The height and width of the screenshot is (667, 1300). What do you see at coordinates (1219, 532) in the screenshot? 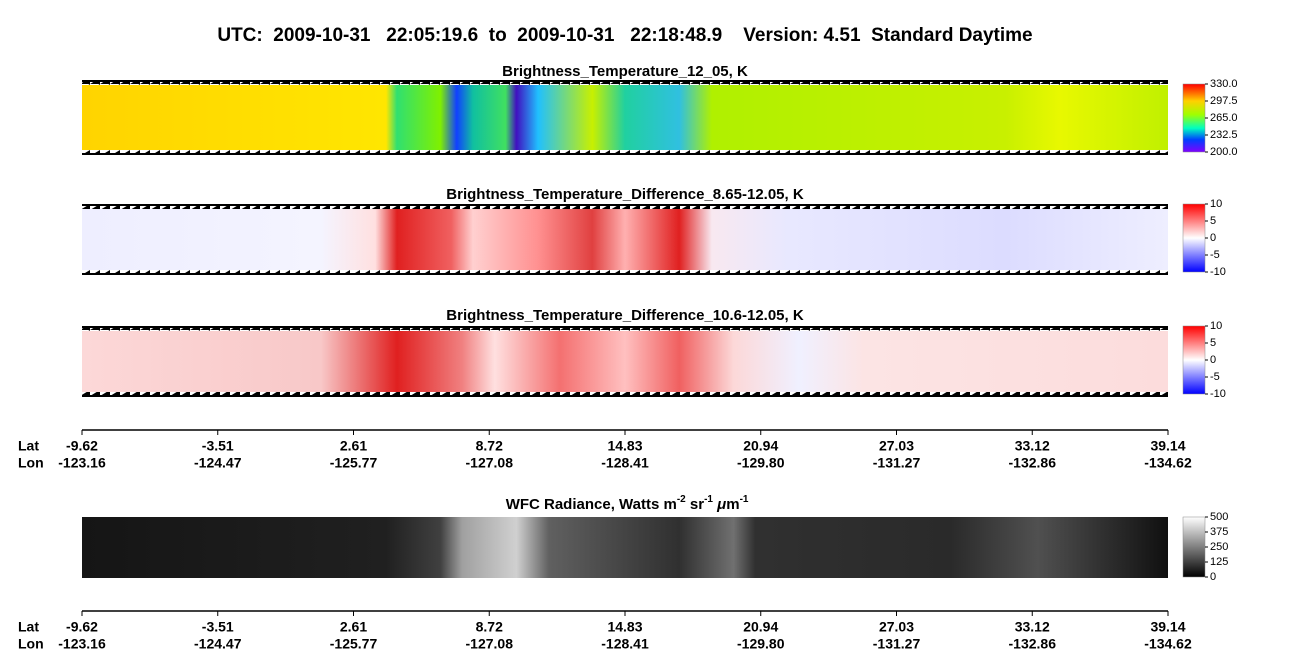
I see `colorbar-label: 375` at bounding box center [1219, 532].